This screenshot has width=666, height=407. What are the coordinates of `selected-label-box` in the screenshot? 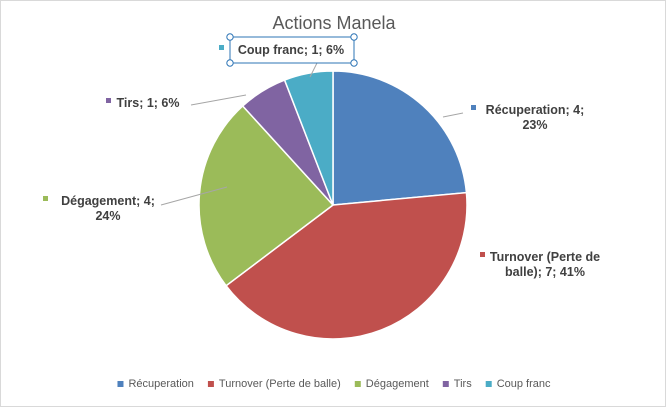 It's located at (292, 50).